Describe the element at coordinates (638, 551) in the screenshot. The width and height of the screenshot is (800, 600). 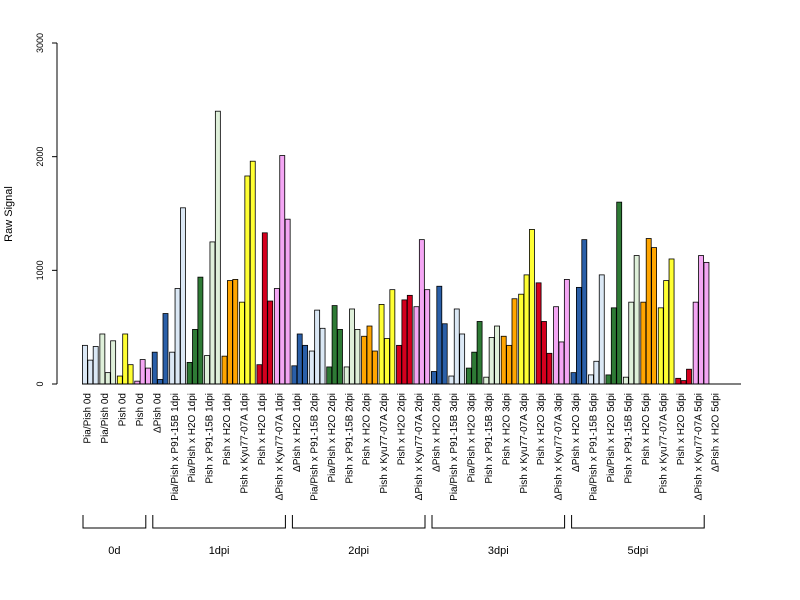
I see `timepoint-label: 5dpi` at that location.